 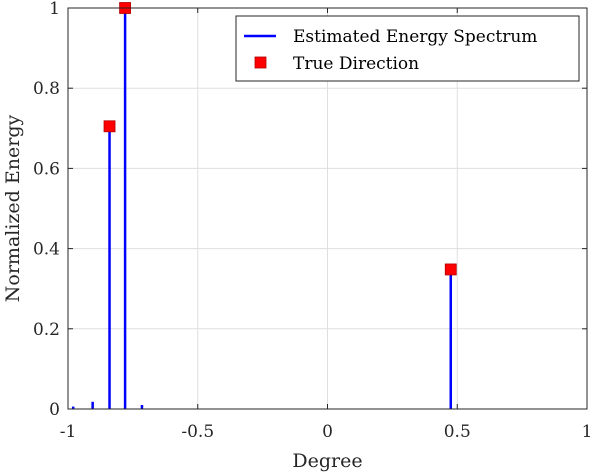 I want to click on legend-label-true-direction: True Direction, so click(x=356, y=64).